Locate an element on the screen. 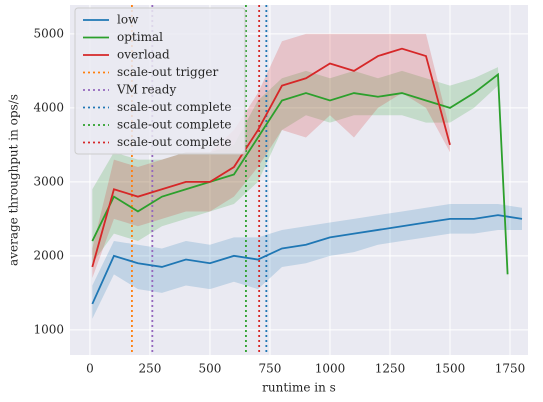 The height and width of the screenshot is (402, 543). x-tick-label: 1500 is located at coordinates (450, 369).